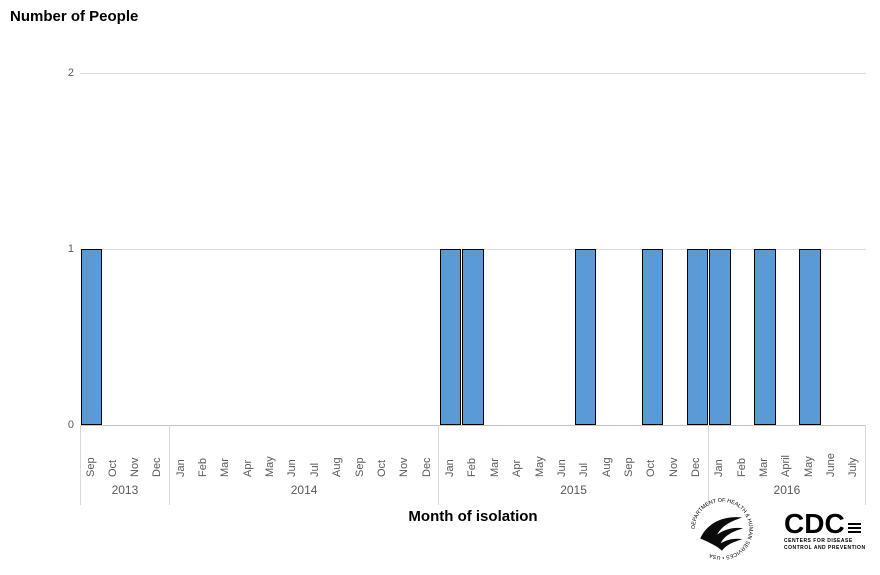 This screenshot has height=575, width=880. I want to click on month-column-feb-2016, so click(742, 249).